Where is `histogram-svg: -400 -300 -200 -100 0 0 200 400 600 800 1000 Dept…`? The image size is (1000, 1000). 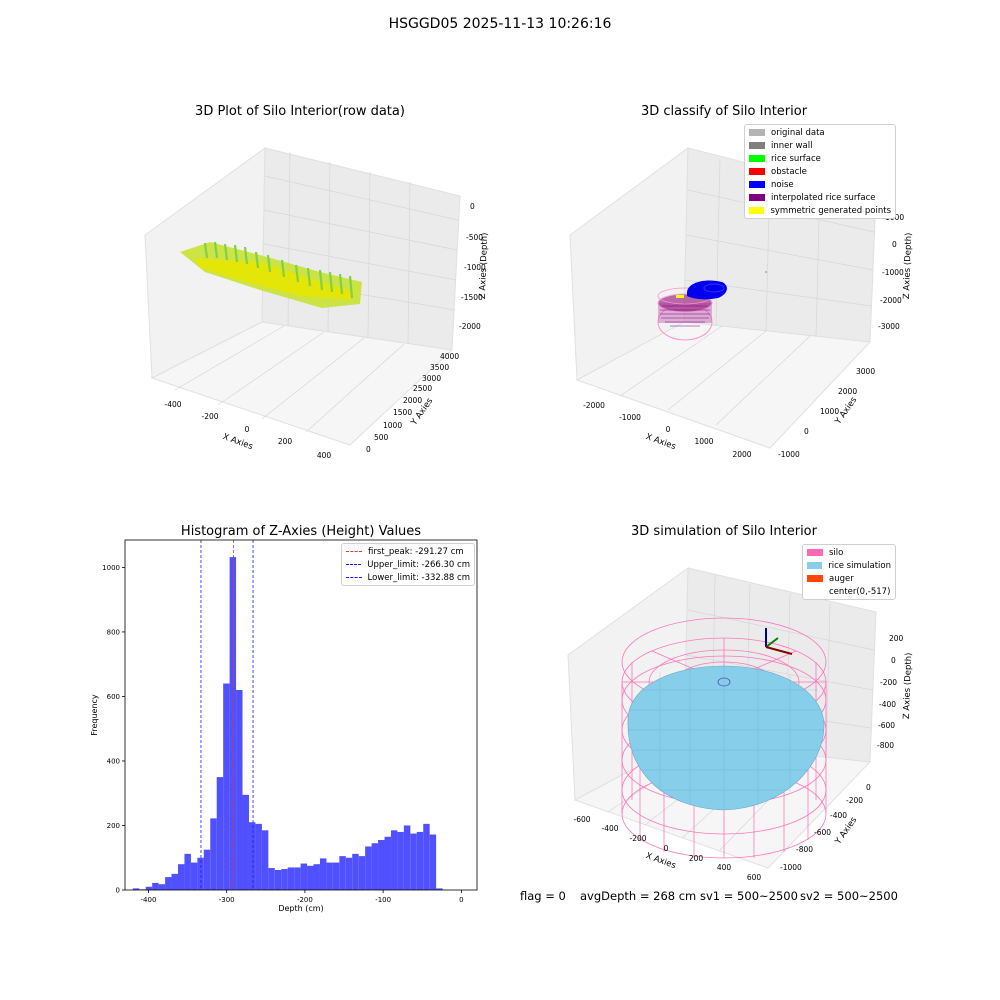 histogram-svg: -400 -300 -200 -100 0 0 200 400 600 800 1000 Dept… is located at coordinates (284, 726).